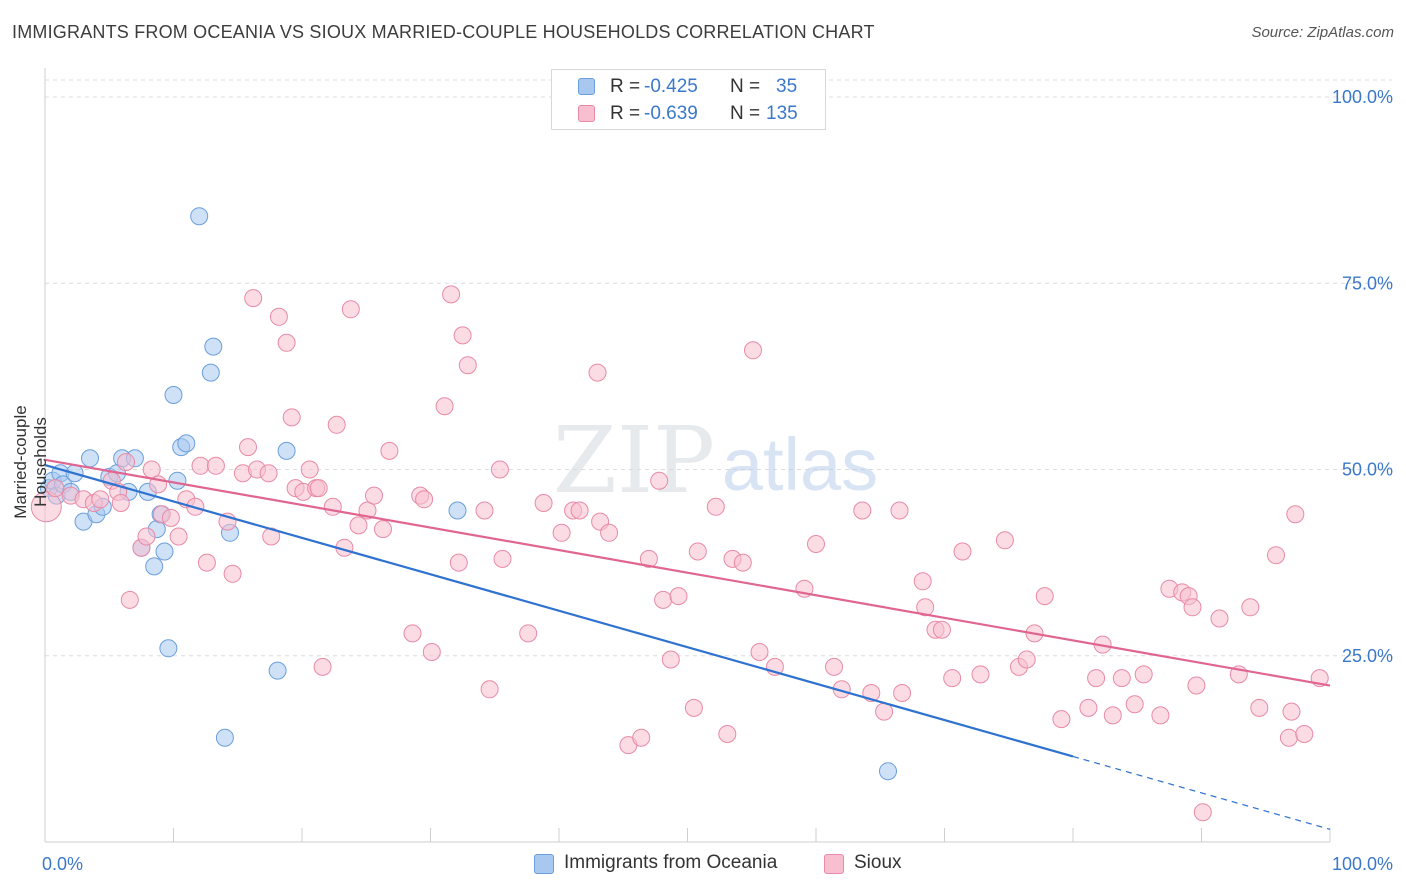 This screenshot has height=892, width=1406. What do you see at coordinates (787, 86) in the screenshot?
I see `legend-n-value: 35` at bounding box center [787, 86].